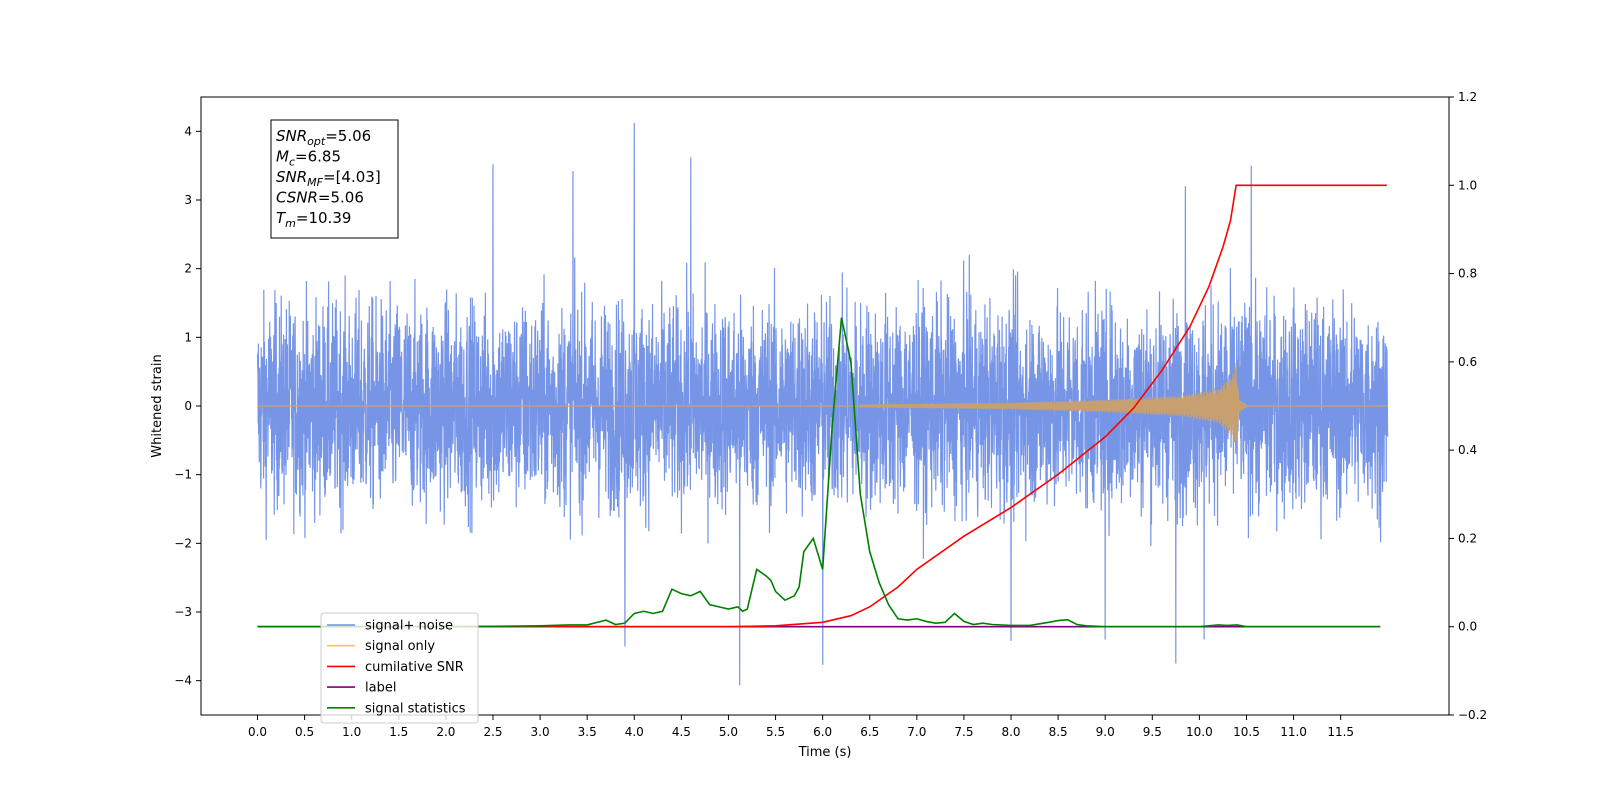  Describe the element at coordinates (352, 177) in the screenshot. I see `annotation-value: =[4.03]` at that location.